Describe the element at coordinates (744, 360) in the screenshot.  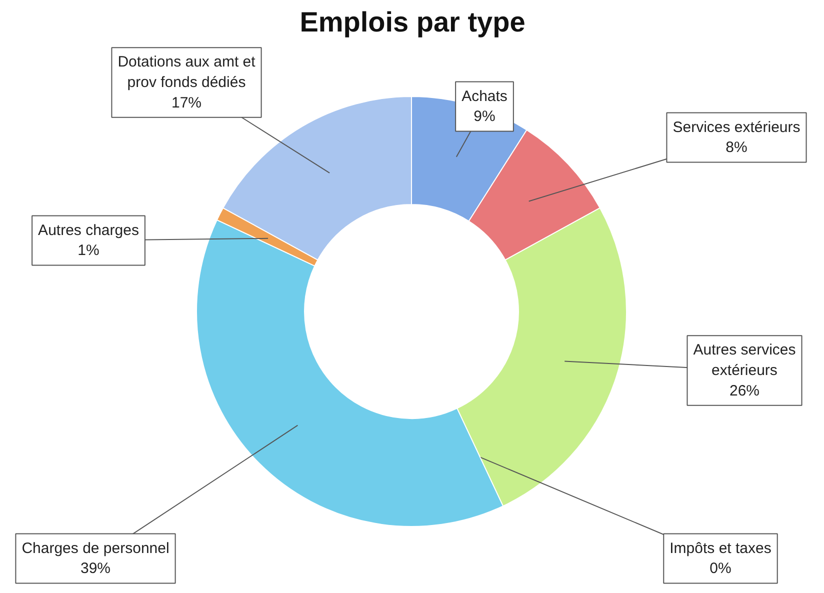
I see `slice-label: Autres services extérieurs` at that location.